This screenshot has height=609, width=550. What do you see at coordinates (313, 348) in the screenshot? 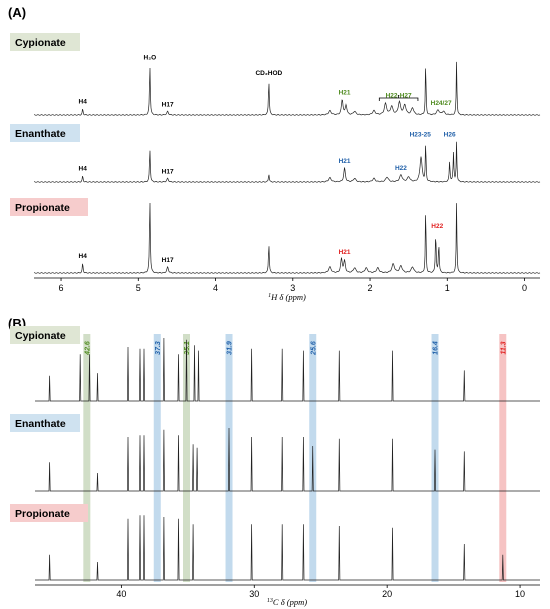
I see `band-label: 25.6` at bounding box center [313, 348].